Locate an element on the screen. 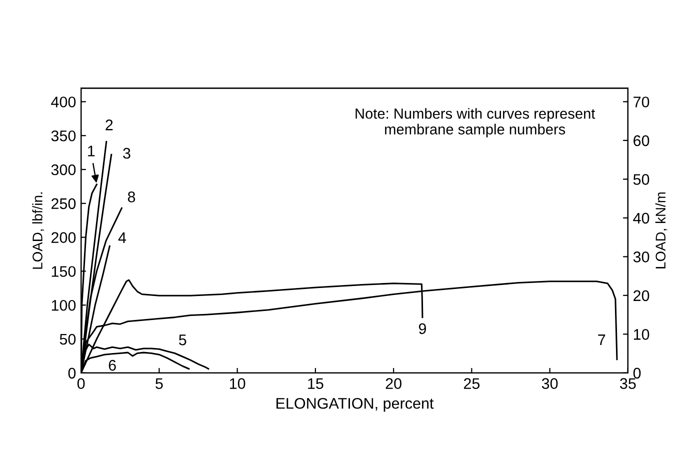  y-tick-label: 350 is located at coordinates (63, 136).